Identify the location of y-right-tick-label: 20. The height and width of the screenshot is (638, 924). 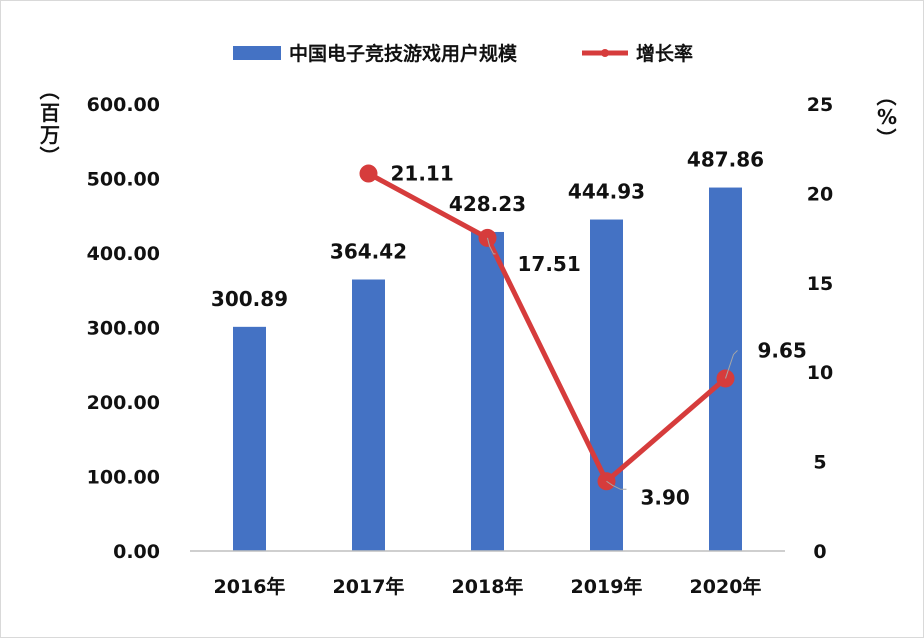
(820, 194).